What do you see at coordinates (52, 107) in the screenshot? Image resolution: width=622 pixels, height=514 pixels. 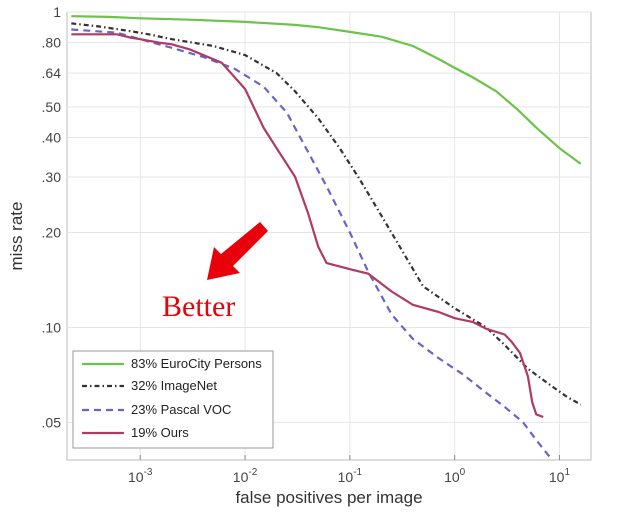 I see `y-tick-label: .50` at bounding box center [52, 107].